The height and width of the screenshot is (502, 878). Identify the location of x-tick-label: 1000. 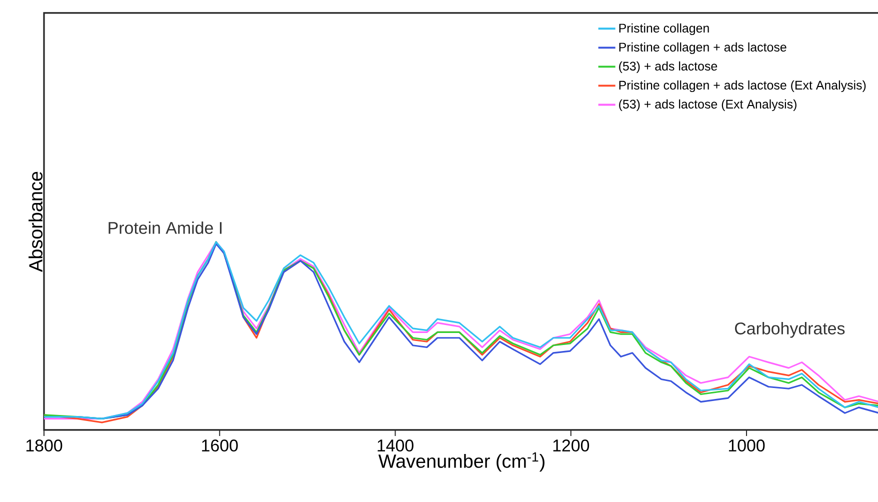
(746, 446).